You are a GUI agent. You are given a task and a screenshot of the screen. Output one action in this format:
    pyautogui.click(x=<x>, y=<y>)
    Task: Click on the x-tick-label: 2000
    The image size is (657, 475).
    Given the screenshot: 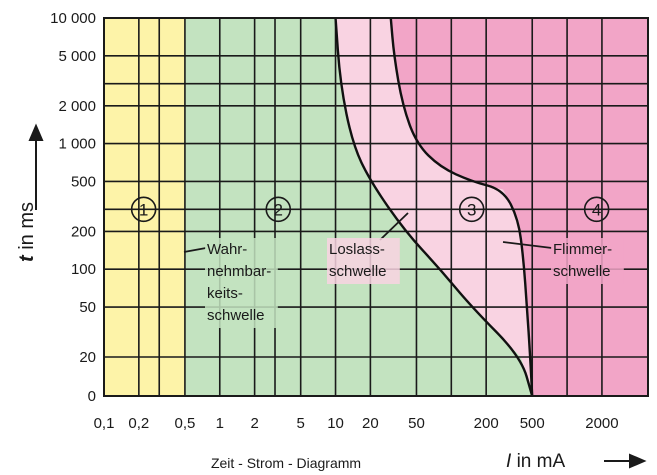 What is the action you would take?
    pyautogui.click(x=601, y=423)
    